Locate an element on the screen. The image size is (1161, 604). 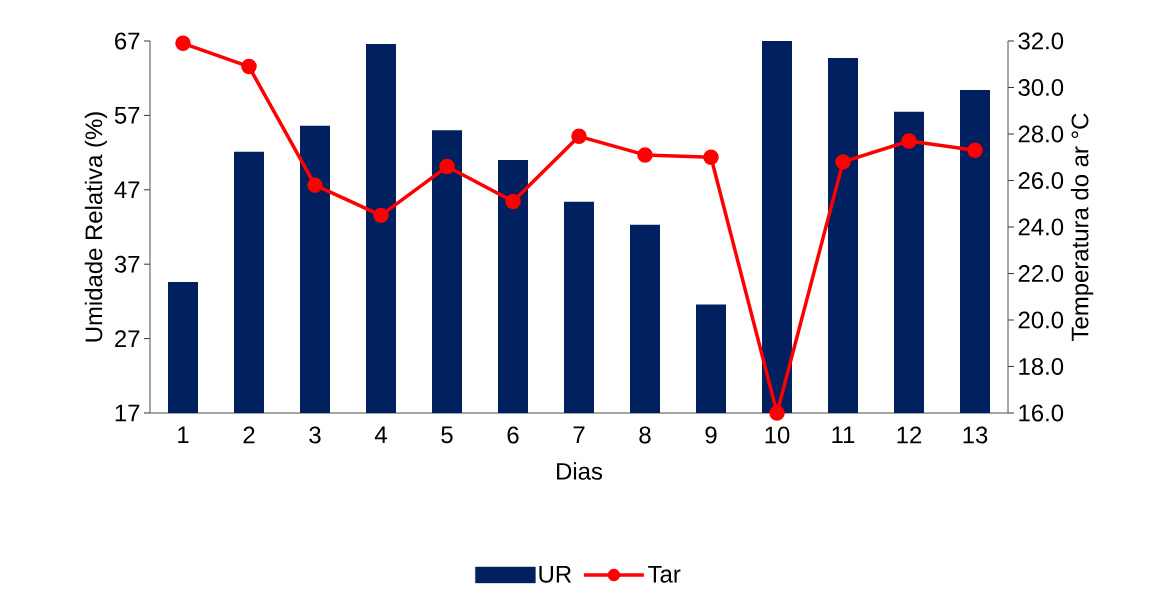
legend-label: UR is located at coordinates (555, 574).